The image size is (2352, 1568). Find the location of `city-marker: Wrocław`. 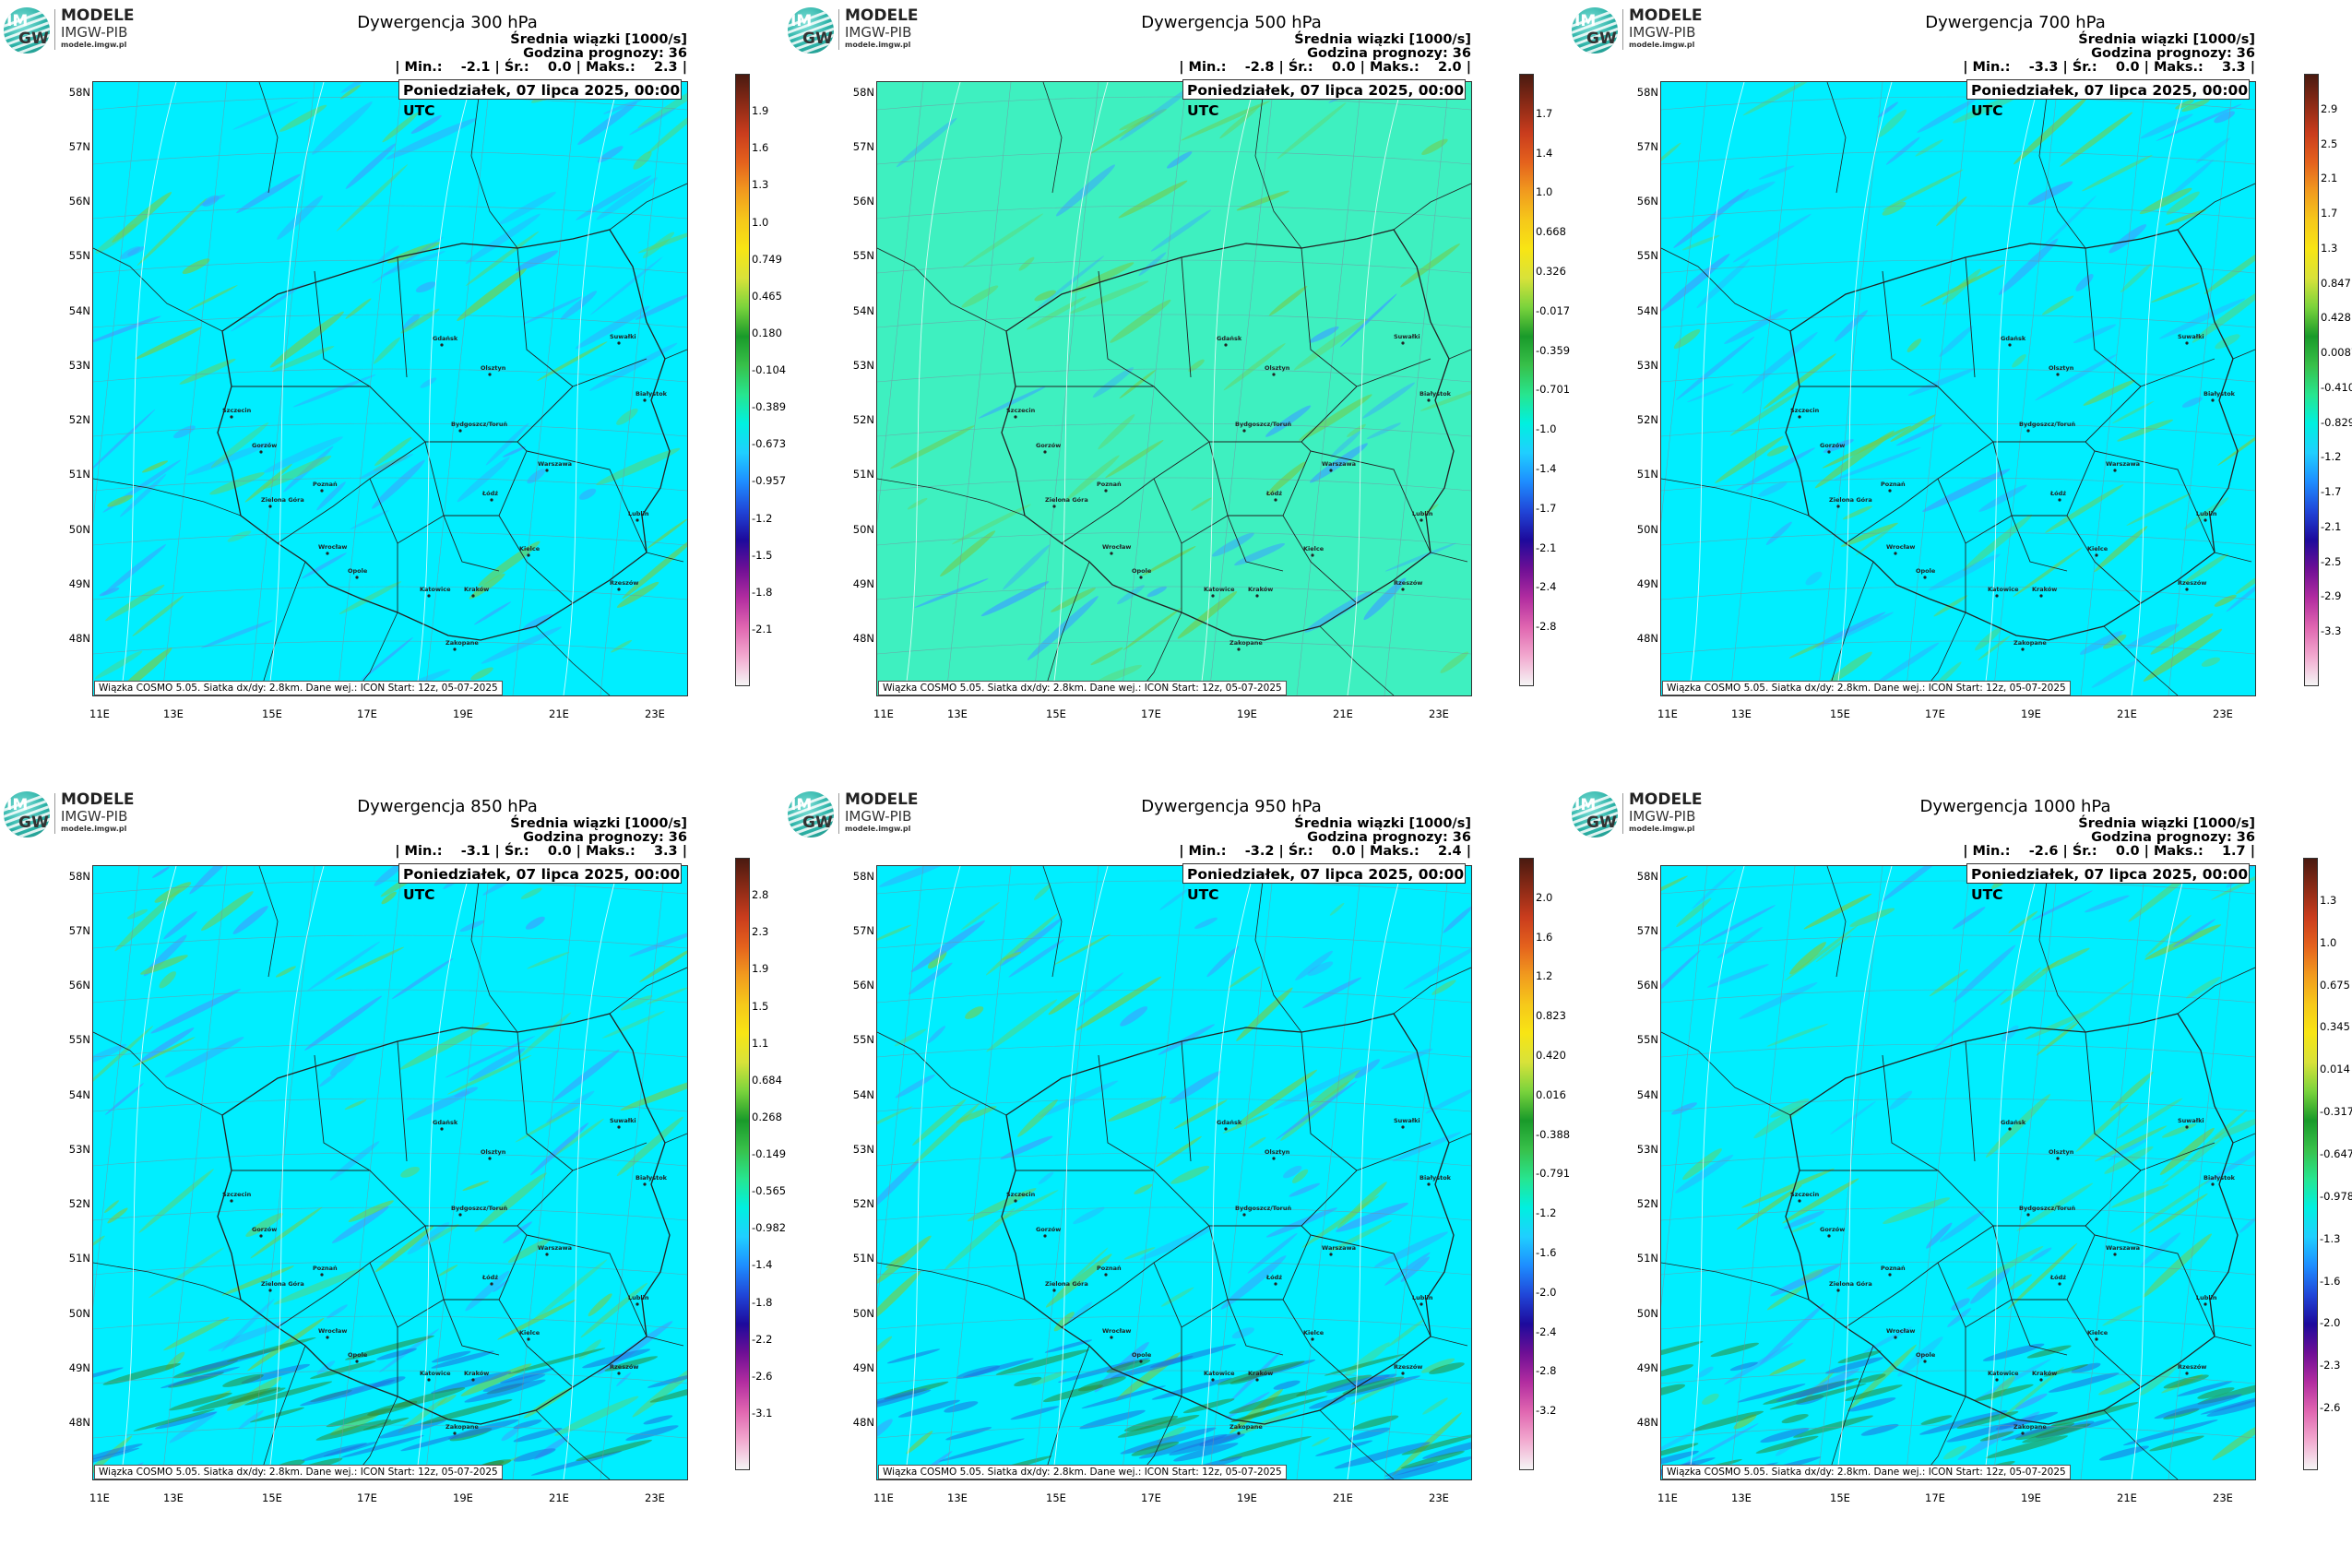

city-marker: Wrocław is located at coordinates (1901, 1333).